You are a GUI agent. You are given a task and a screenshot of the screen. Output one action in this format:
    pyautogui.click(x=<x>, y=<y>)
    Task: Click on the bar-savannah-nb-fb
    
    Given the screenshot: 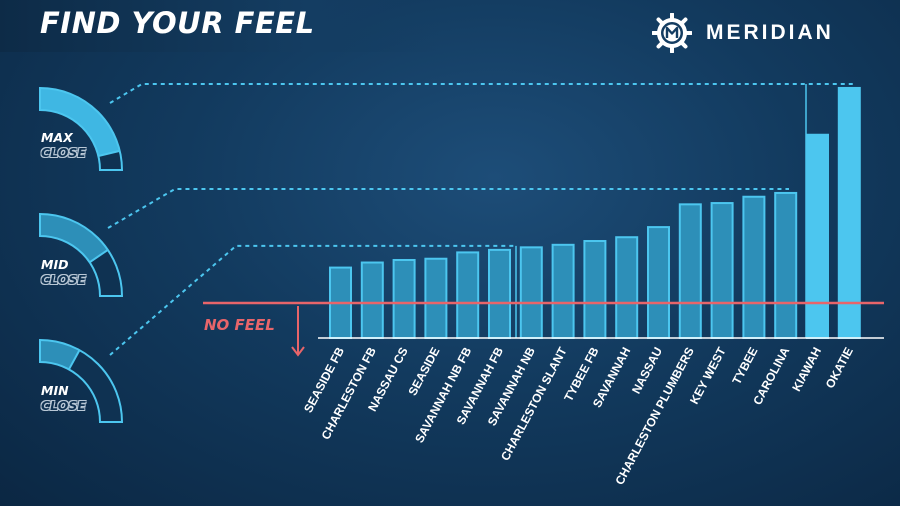 What is the action you would take?
    pyautogui.click(x=468, y=295)
    